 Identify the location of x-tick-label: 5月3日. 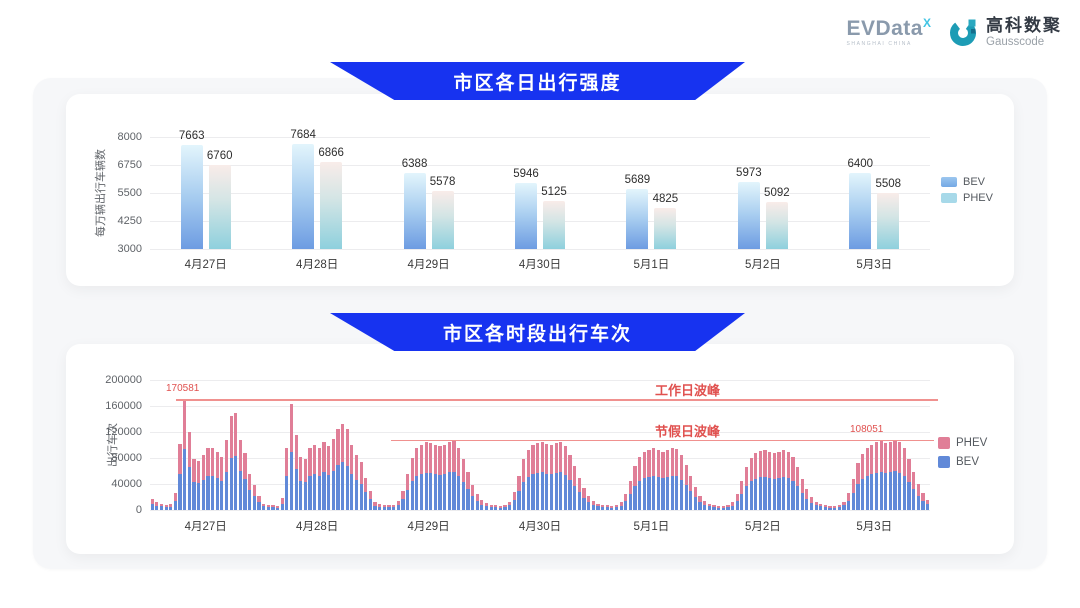
(874, 265).